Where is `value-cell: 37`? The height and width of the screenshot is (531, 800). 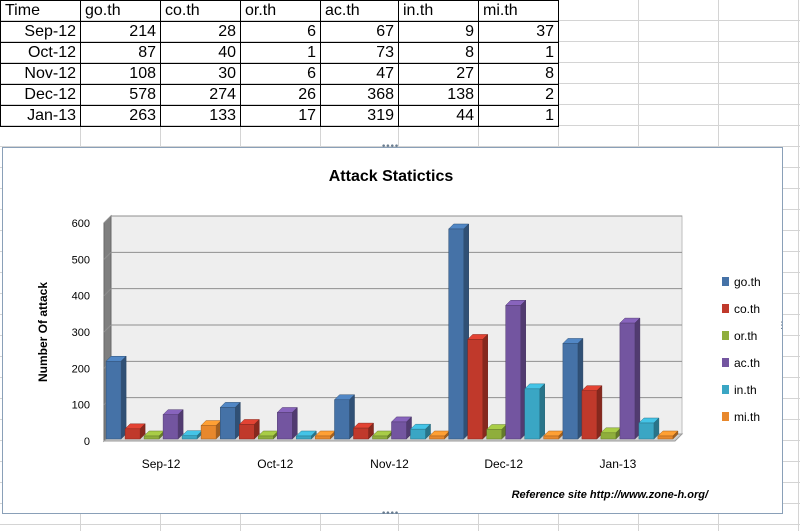 value-cell: 37 is located at coordinates (518, 32).